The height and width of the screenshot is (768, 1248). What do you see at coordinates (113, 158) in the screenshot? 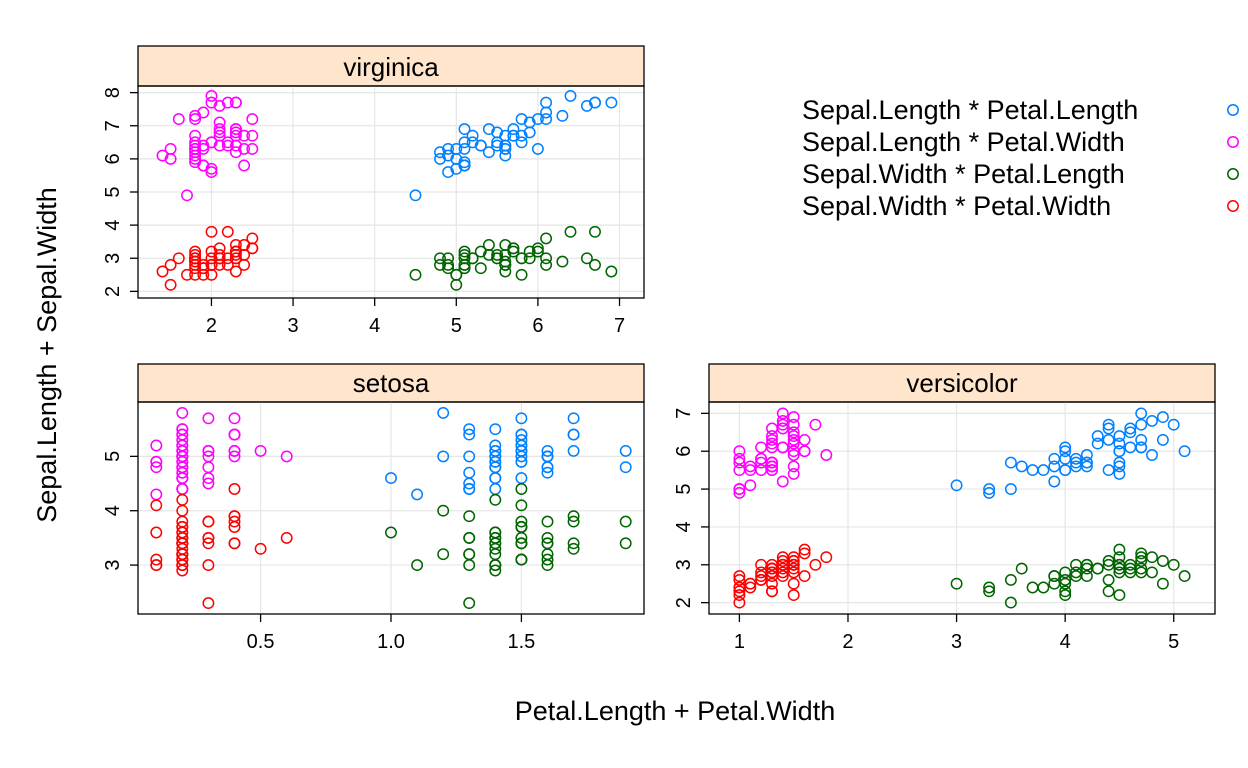
I see `y-tick-label-virginica-4: 6` at bounding box center [113, 158].